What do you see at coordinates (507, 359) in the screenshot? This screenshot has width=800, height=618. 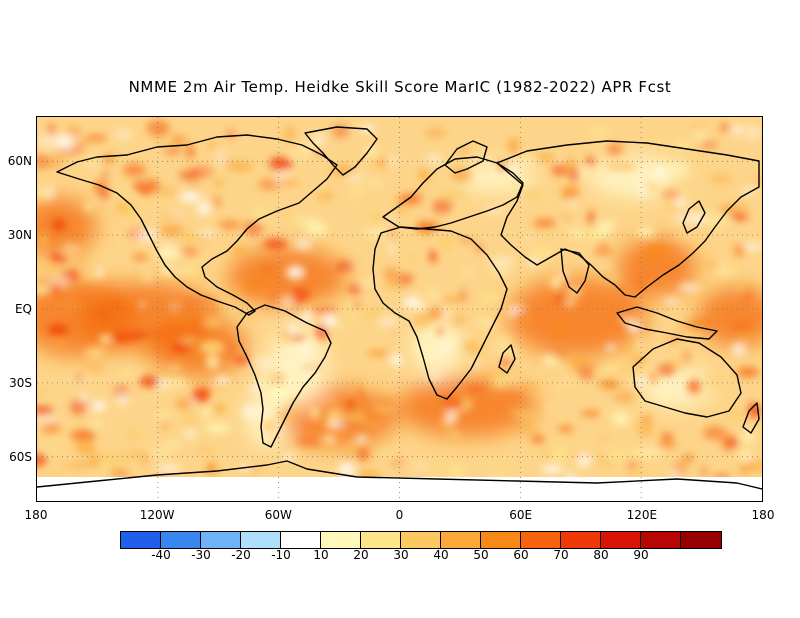 I see `coastline-madagascar` at bounding box center [507, 359].